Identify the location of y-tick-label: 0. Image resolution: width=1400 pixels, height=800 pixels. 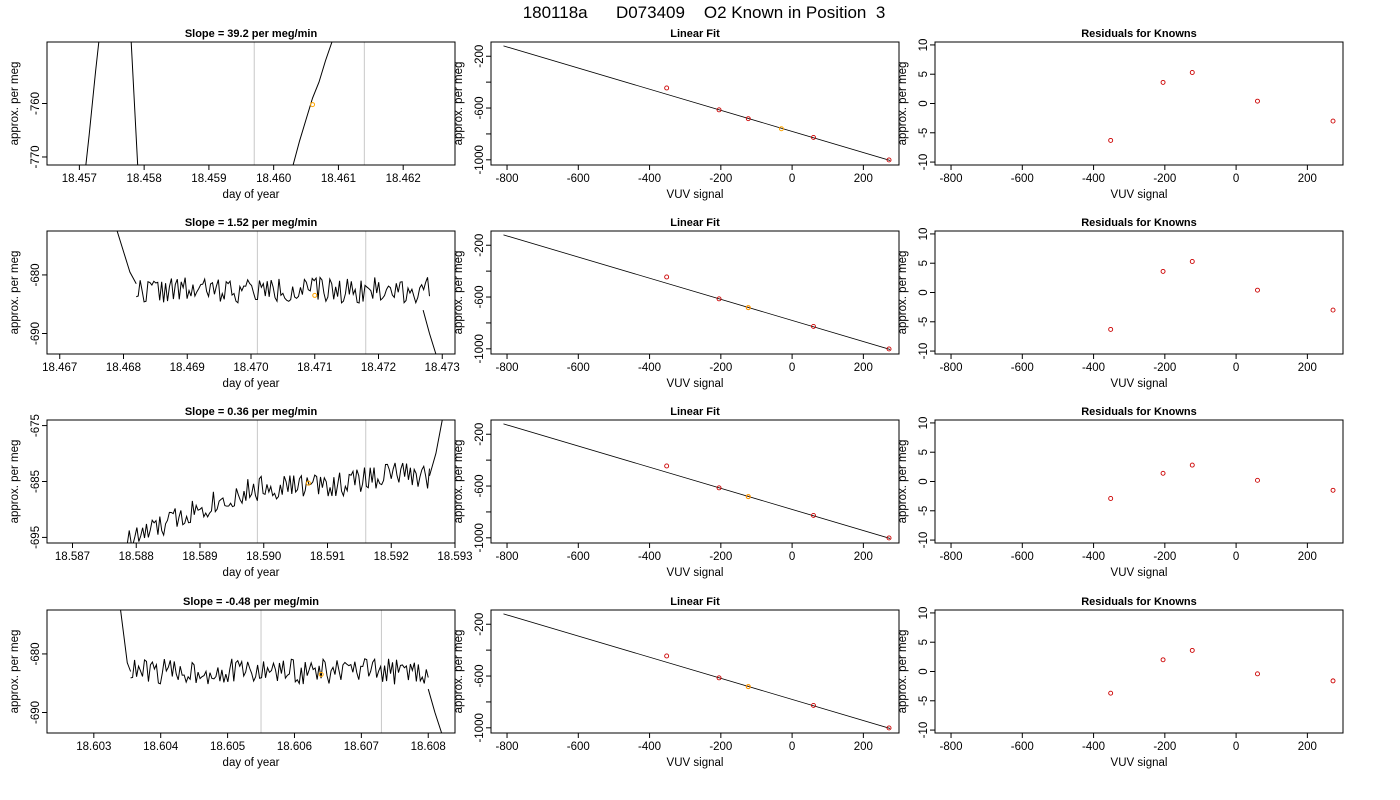
(924, 671).